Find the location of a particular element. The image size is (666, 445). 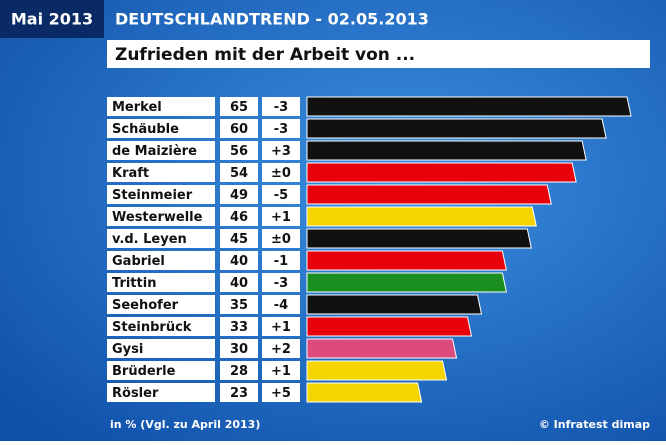

category-label: v.d. Leyen is located at coordinates (149, 239).